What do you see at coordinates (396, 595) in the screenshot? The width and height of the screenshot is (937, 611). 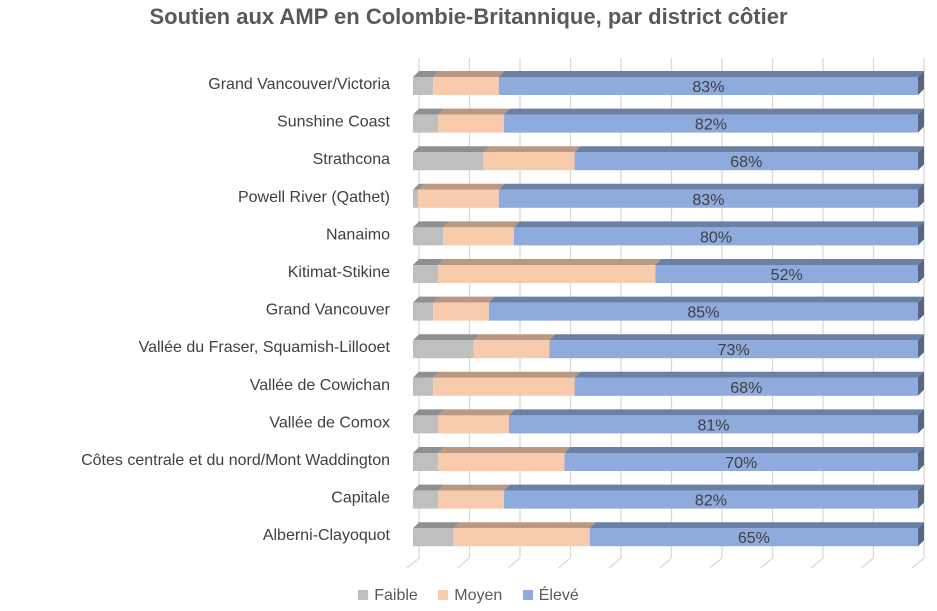 I see `legend-label: Faible` at bounding box center [396, 595].